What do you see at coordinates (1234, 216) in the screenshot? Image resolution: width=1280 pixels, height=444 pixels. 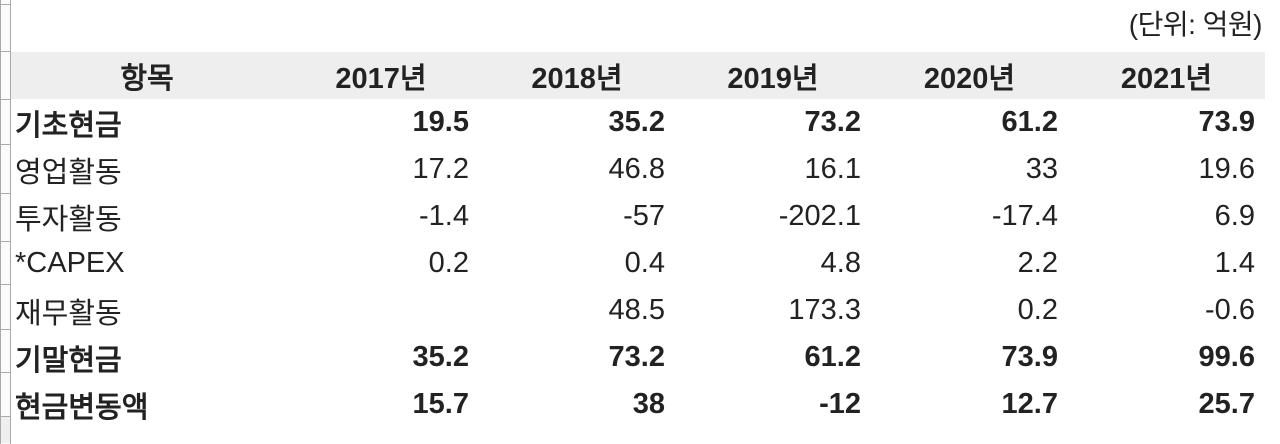 I see `value-cell: 6.9` at bounding box center [1234, 216].